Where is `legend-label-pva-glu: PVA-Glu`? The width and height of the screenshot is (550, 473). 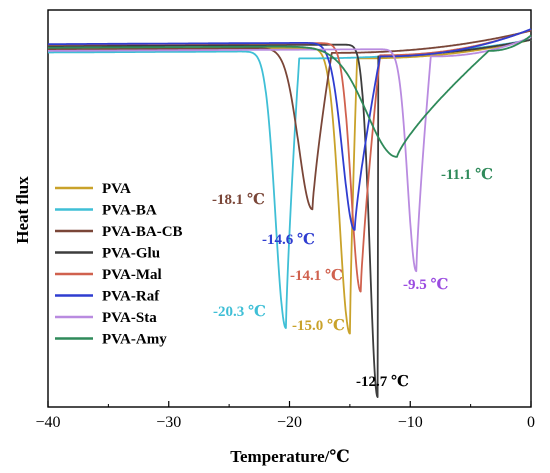
legend-label-pva-glu: PVA-Glu is located at coordinates (131, 254).